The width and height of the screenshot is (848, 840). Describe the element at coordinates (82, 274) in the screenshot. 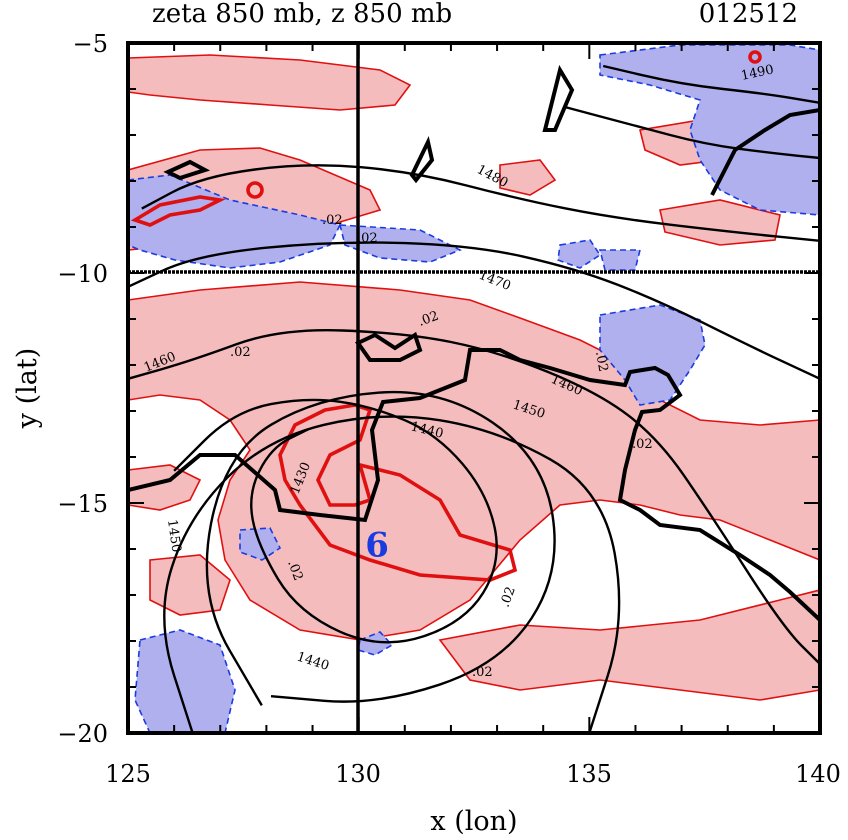

I see `y-tick-label: −10` at that location.